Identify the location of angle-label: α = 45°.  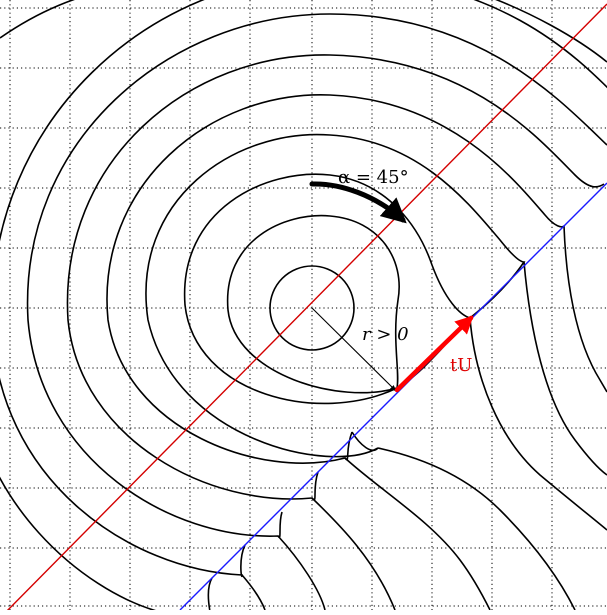
(373, 177).